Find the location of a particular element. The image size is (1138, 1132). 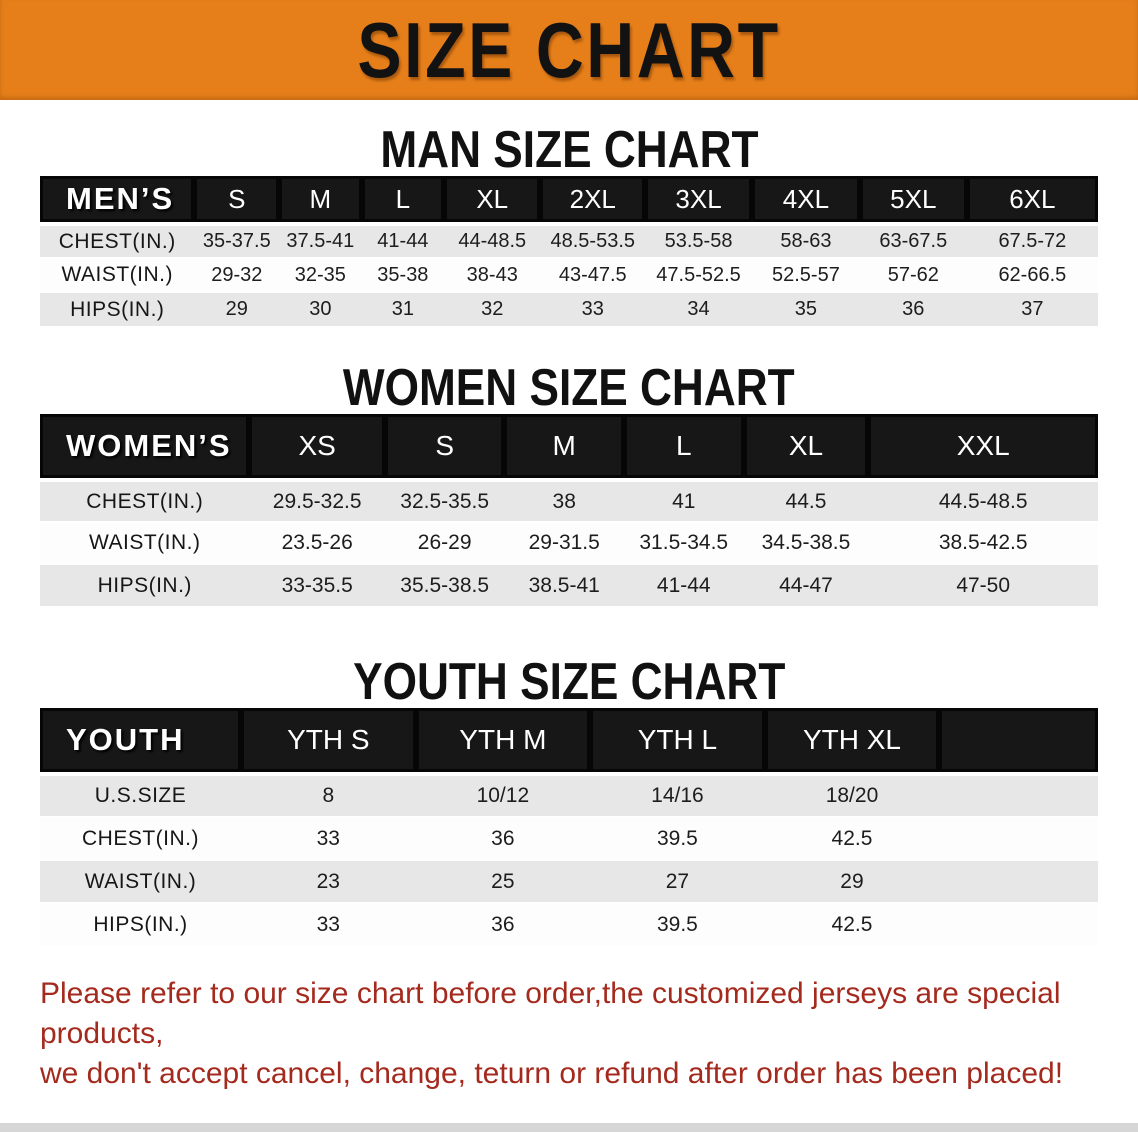

women-column-header: L is located at coordinates (683, 448).